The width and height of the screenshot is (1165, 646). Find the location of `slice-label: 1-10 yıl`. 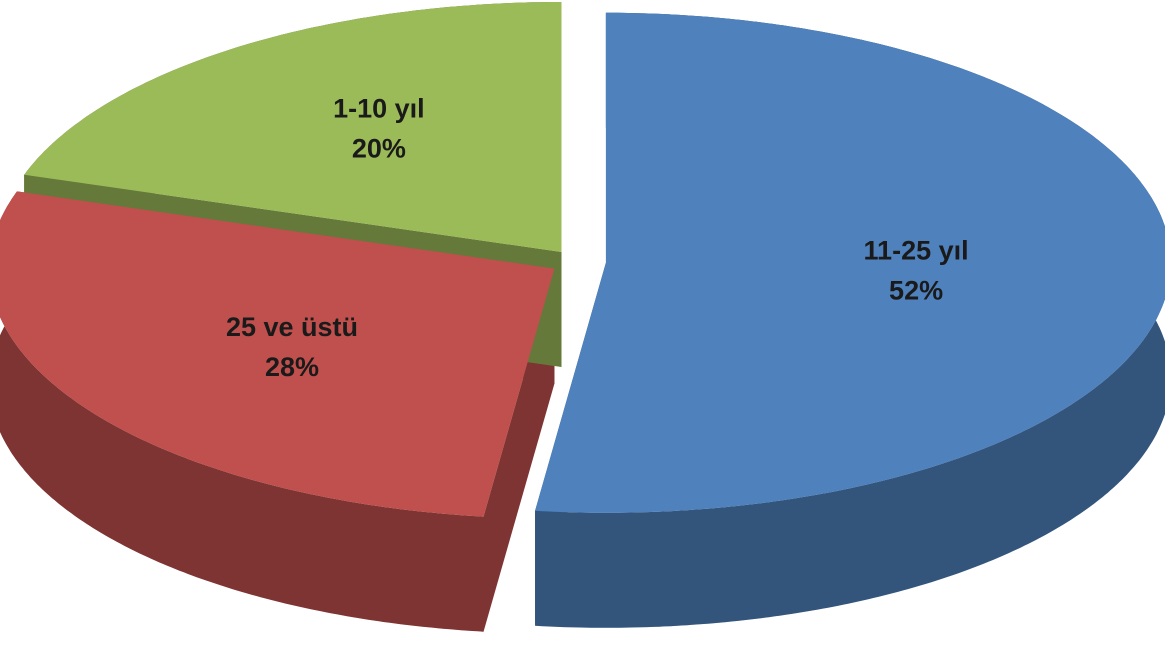

slice-label: 1-10 yıl is located at coordinates (379, 109).